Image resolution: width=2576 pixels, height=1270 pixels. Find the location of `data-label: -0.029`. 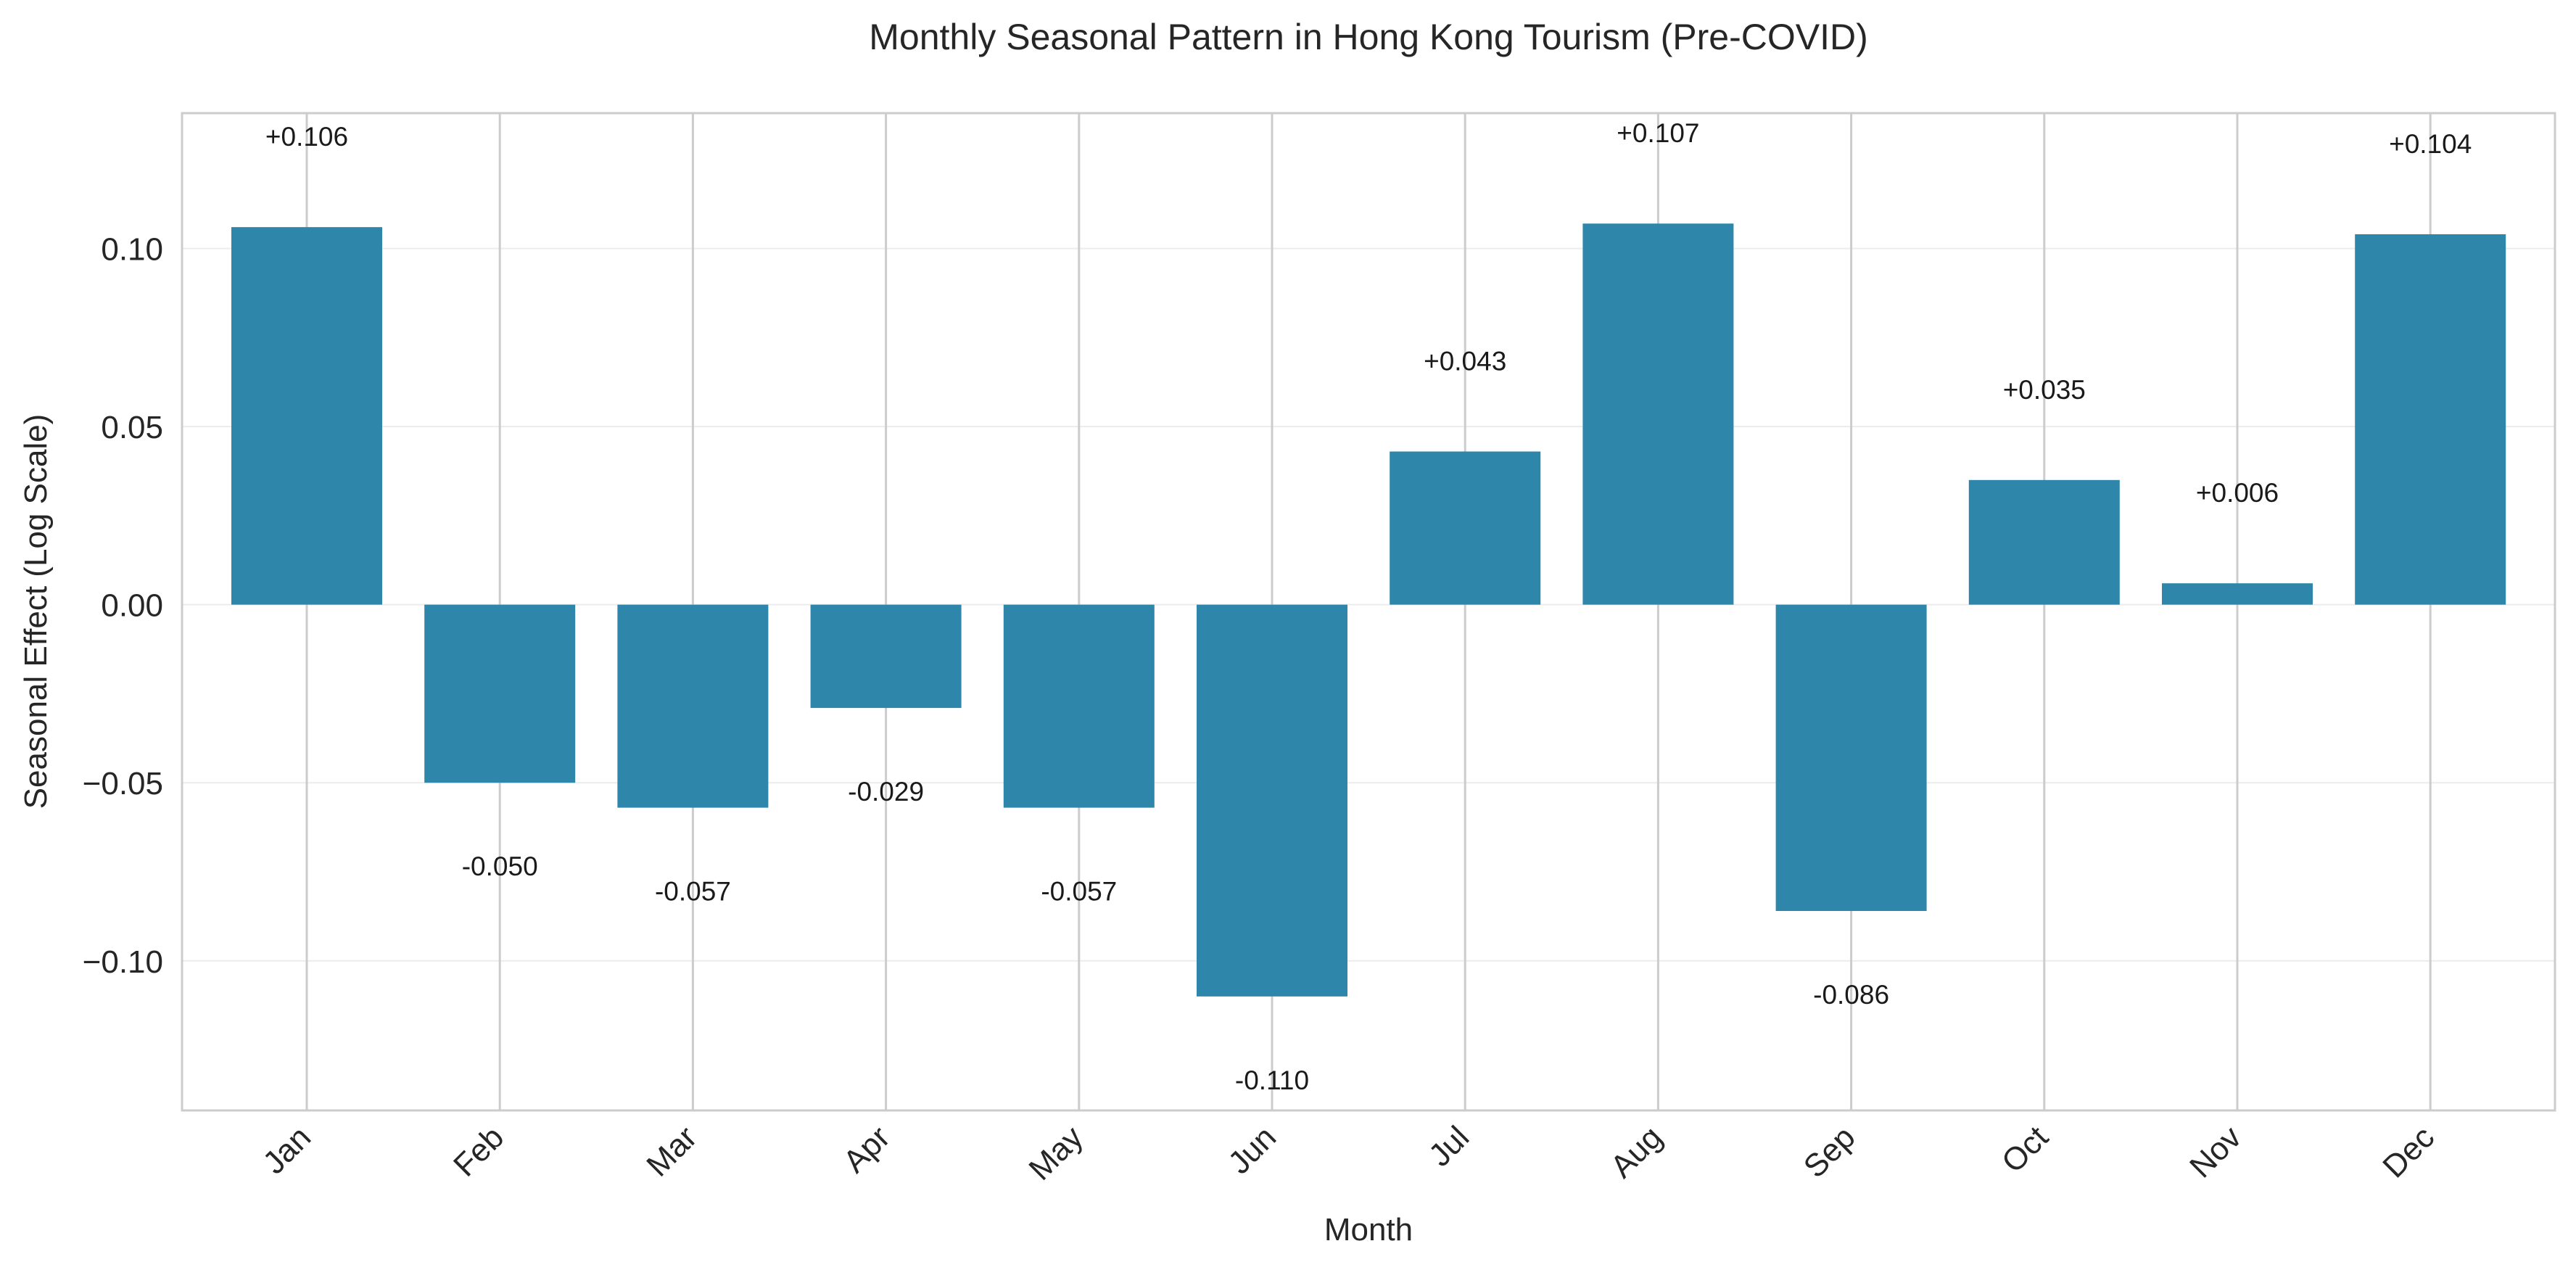

data-label: -0.029 is located at coordinates (886, 792).